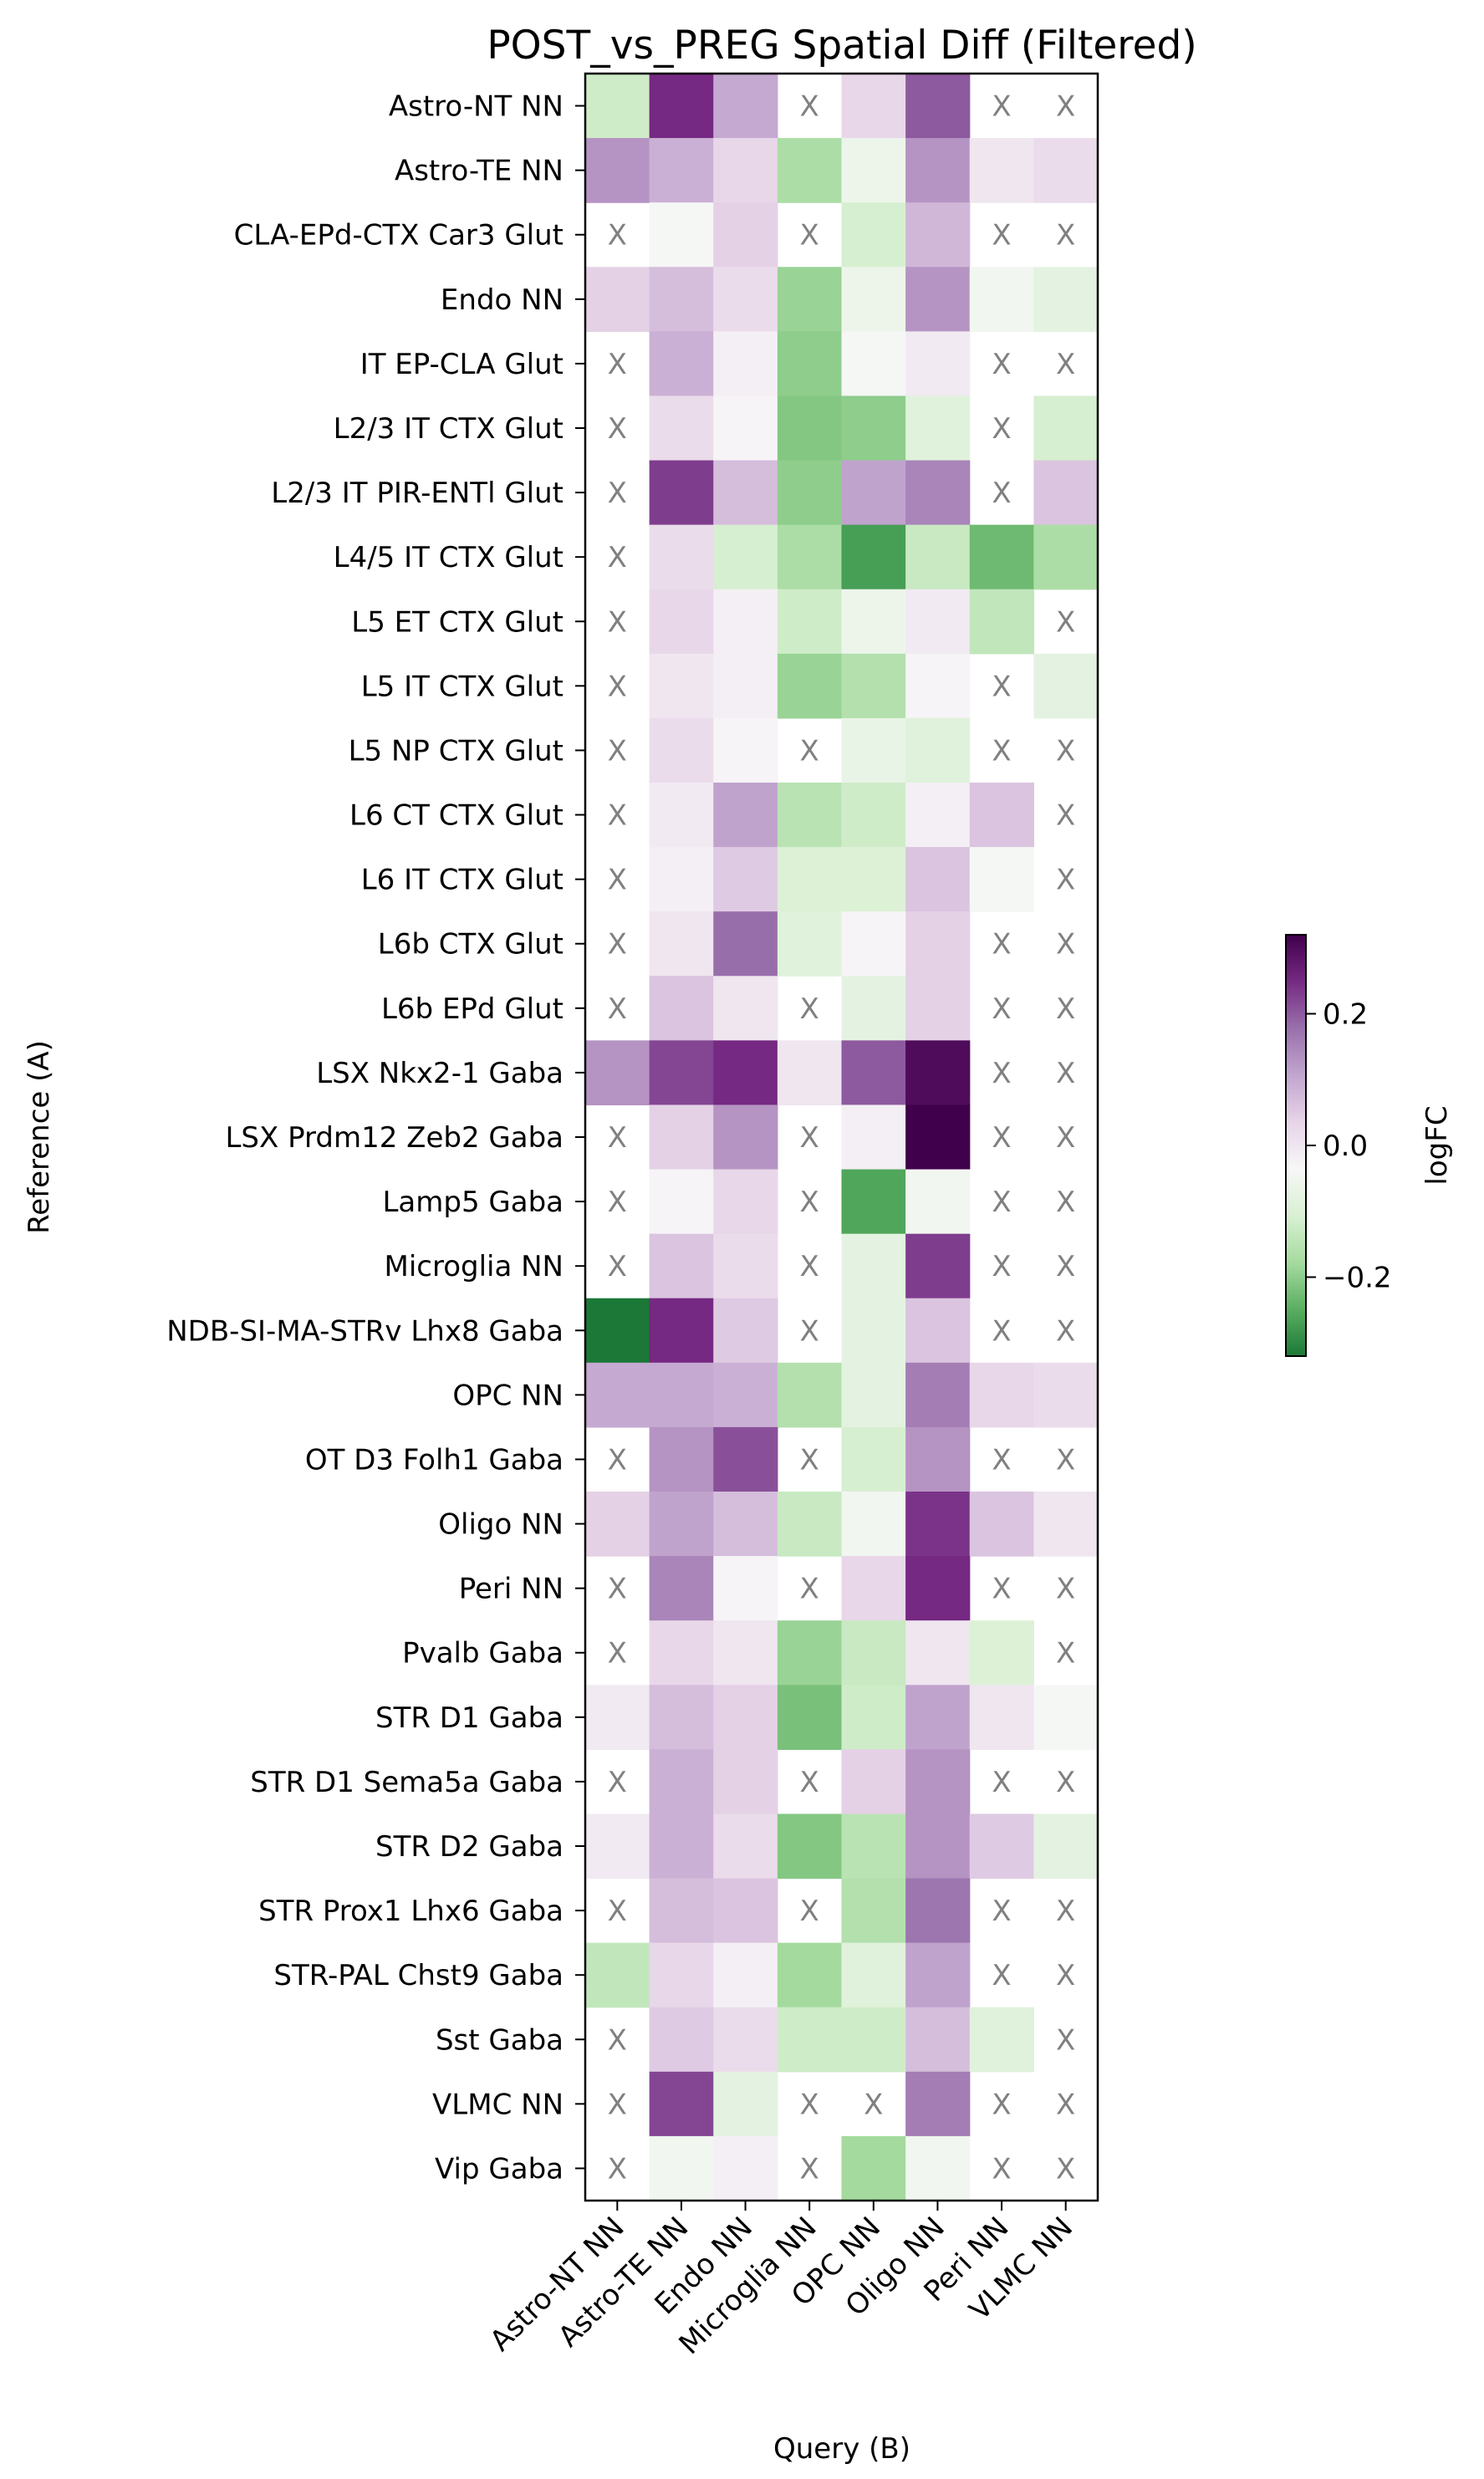 This screenshot has height=2479, width=1484. I want to click on y-tick-label: L4/5 IT CTX Glut, so click(449, 558).